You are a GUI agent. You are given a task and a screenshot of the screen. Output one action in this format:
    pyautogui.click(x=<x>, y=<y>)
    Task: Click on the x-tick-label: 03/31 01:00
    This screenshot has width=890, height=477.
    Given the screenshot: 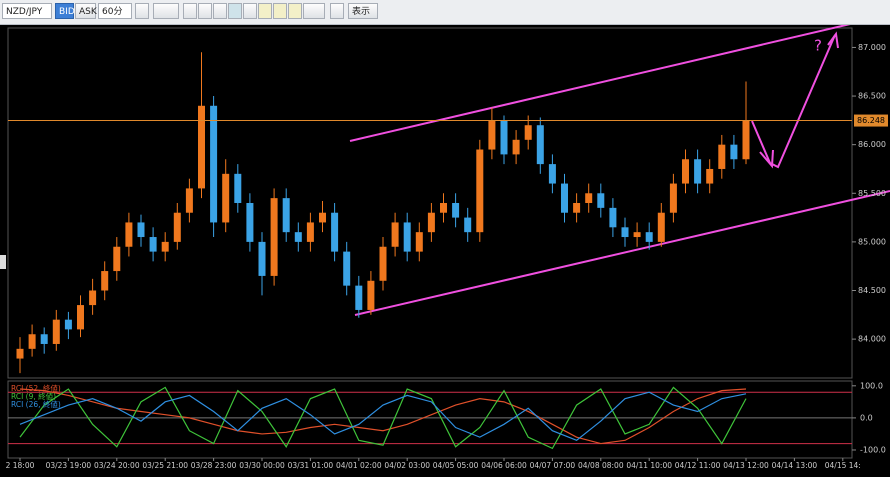 What is the action you would take?
    pyautogui.click(x=311, y=465)
    